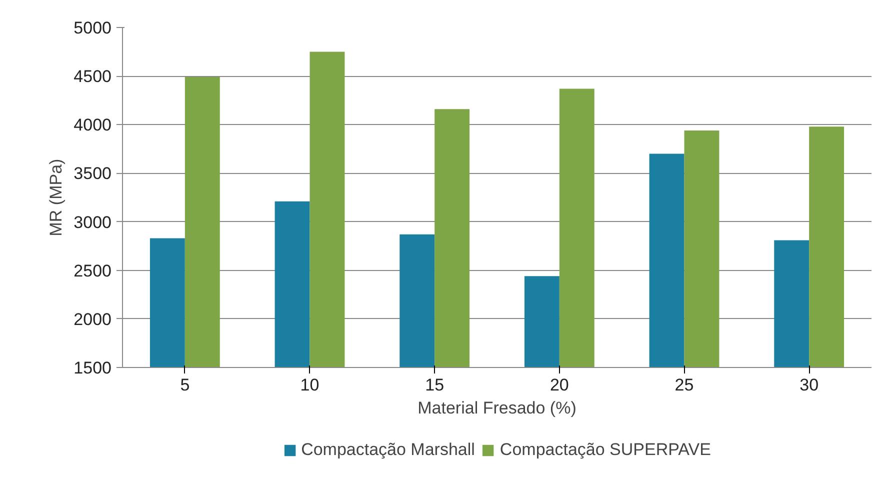 The width and height of the screenshot is (879, 488). I want to click on y-axis-title: MR (MPa), so click(56, 197).